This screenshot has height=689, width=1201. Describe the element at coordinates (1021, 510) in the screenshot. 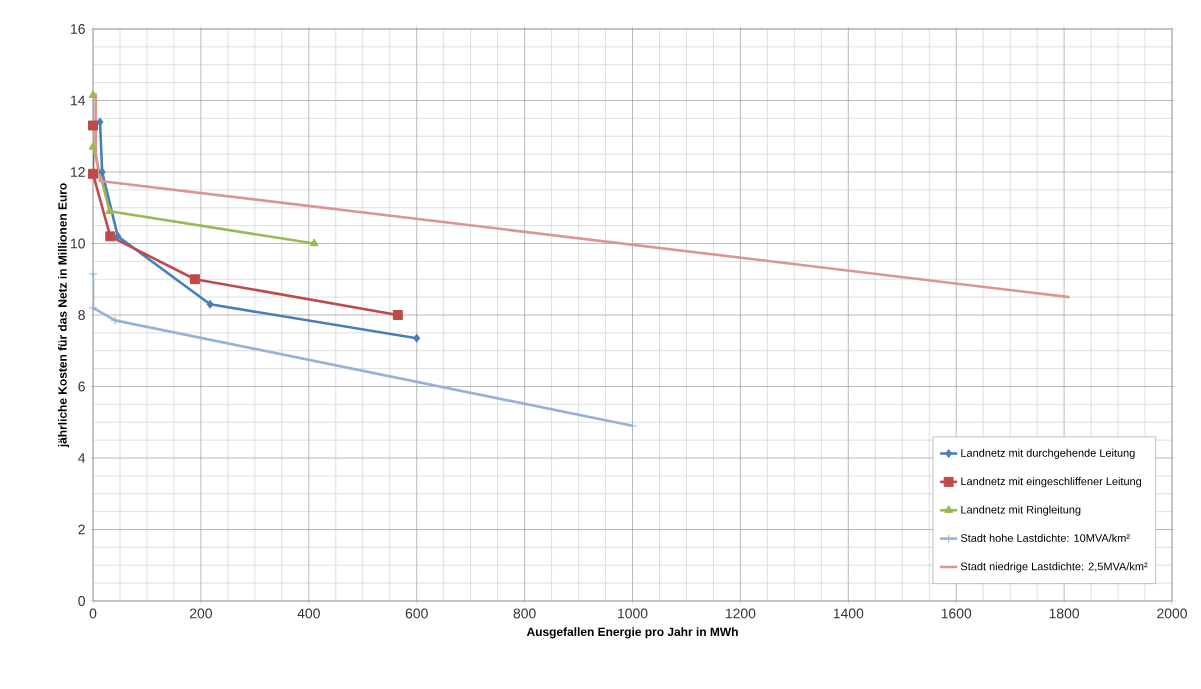

I see `legend-label: Landnetz mit Ringleitung` at that location.